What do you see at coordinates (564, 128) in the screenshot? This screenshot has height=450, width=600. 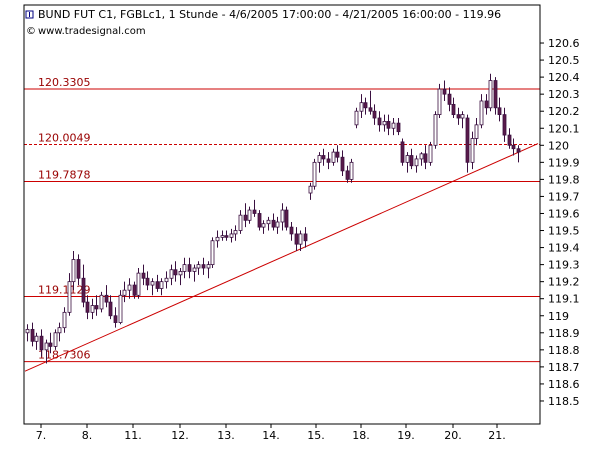 I see `y-tick-label: 120.1` at bounding box center [564, 128].